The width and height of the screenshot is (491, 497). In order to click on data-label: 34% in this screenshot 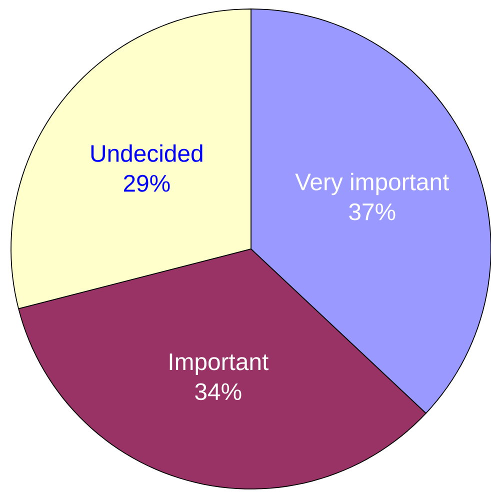, I will do `click(218, 391)`.